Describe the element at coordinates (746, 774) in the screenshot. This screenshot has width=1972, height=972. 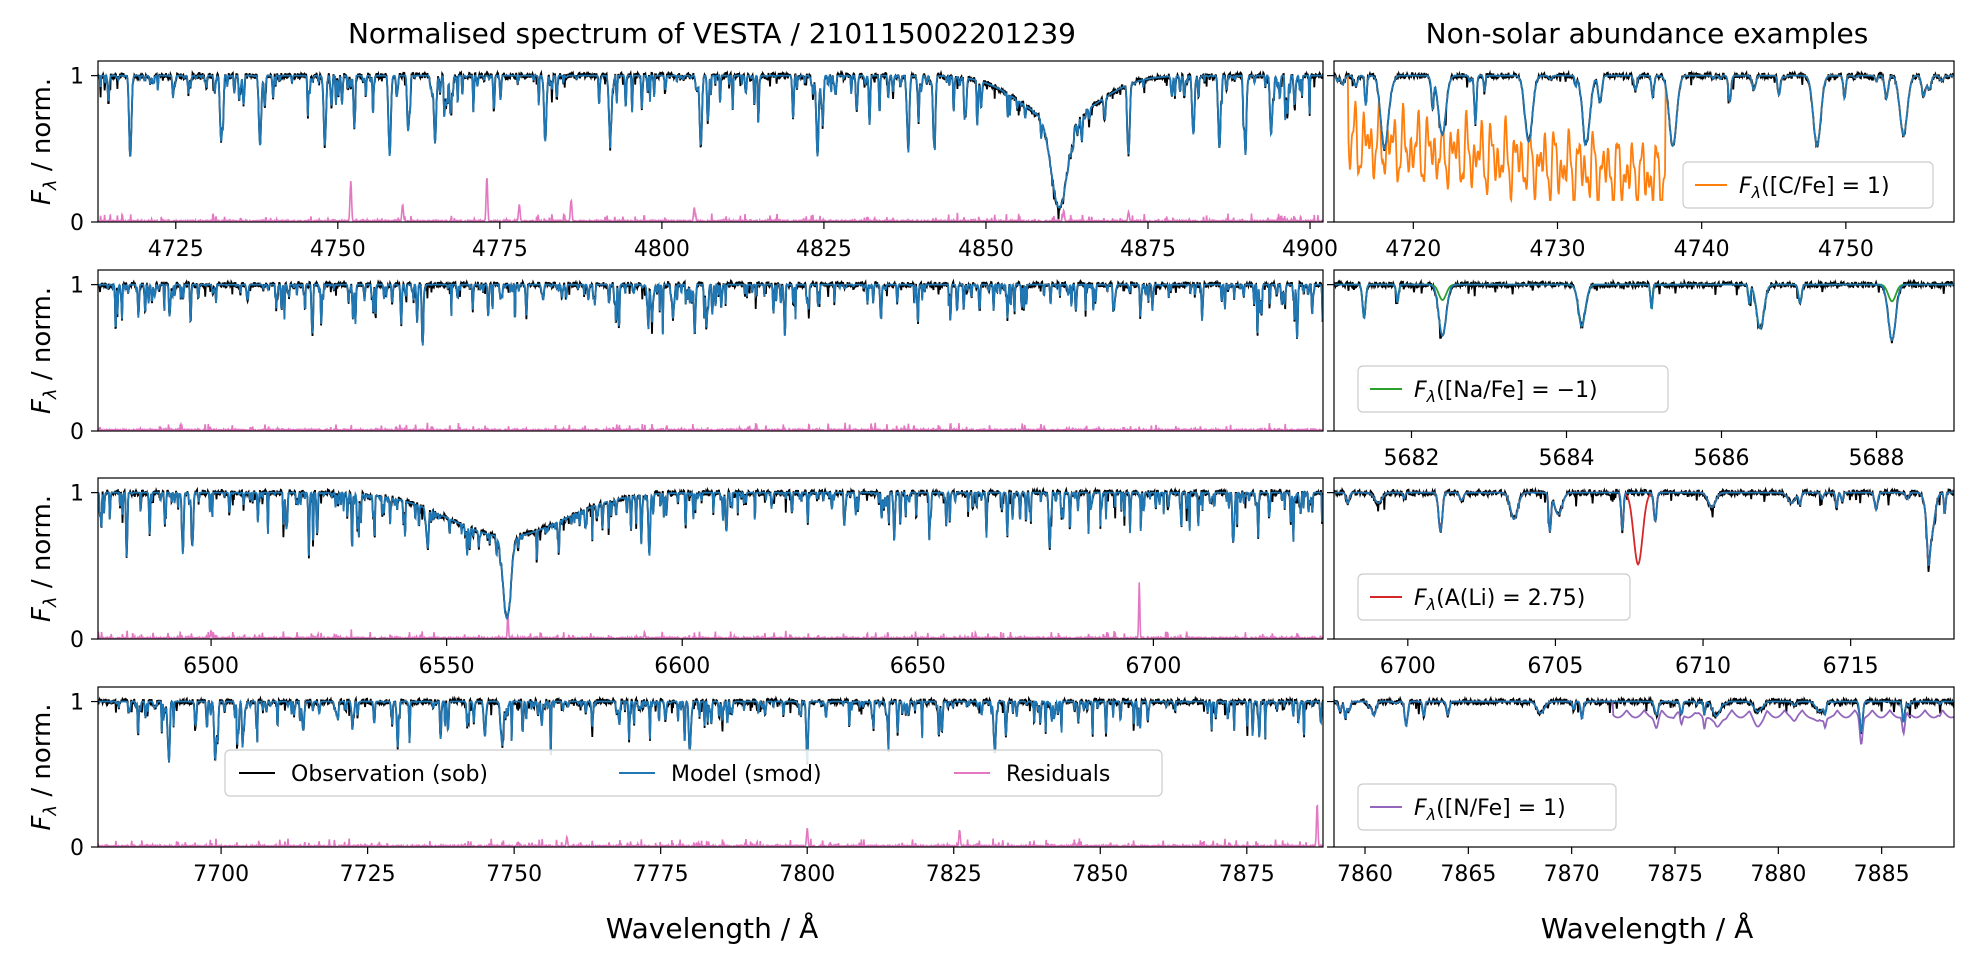
I see `legend-label: Model (smod)` at that location.